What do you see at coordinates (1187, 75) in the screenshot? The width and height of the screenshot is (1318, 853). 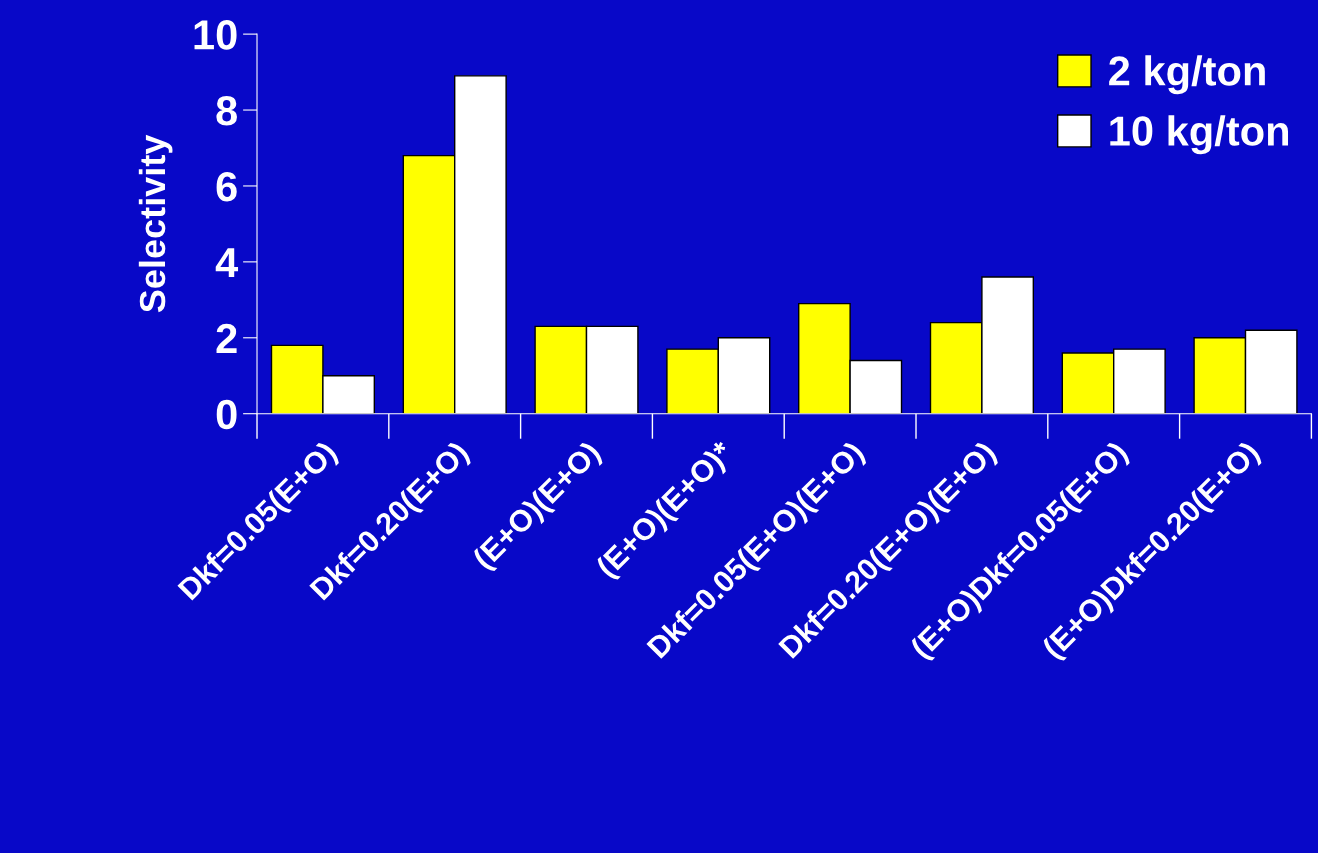 I see `legend-label: 2 kg/ton` at bounding box center [1187, 75].